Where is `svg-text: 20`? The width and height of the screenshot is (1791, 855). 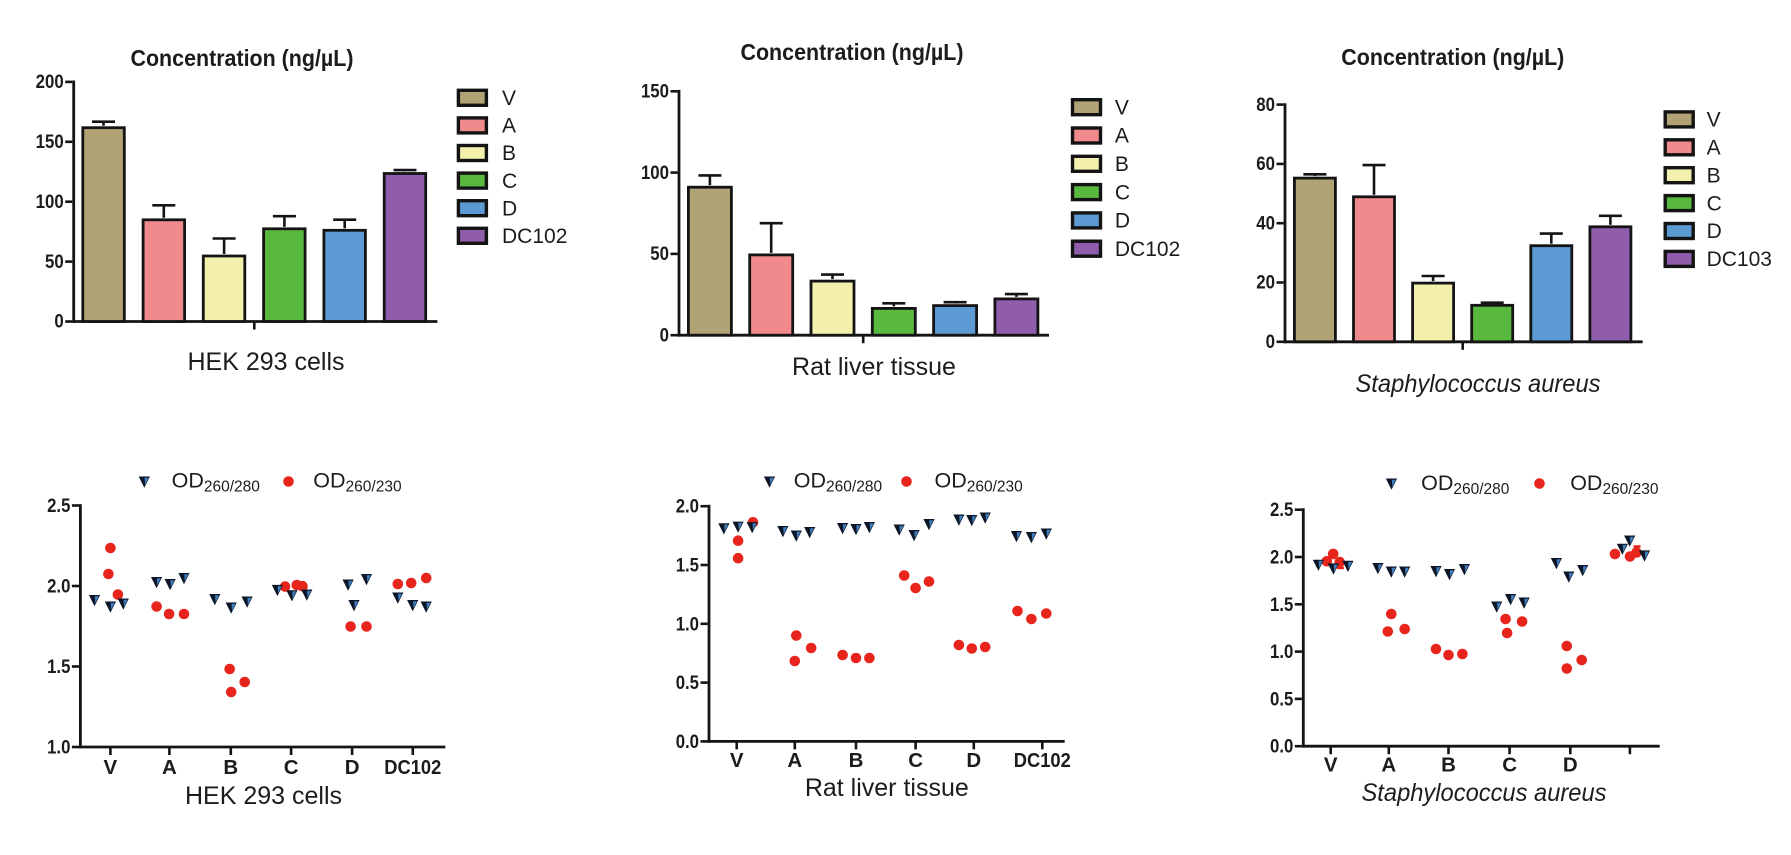
svg-text: 20 is located at coordinates (1265, 283).